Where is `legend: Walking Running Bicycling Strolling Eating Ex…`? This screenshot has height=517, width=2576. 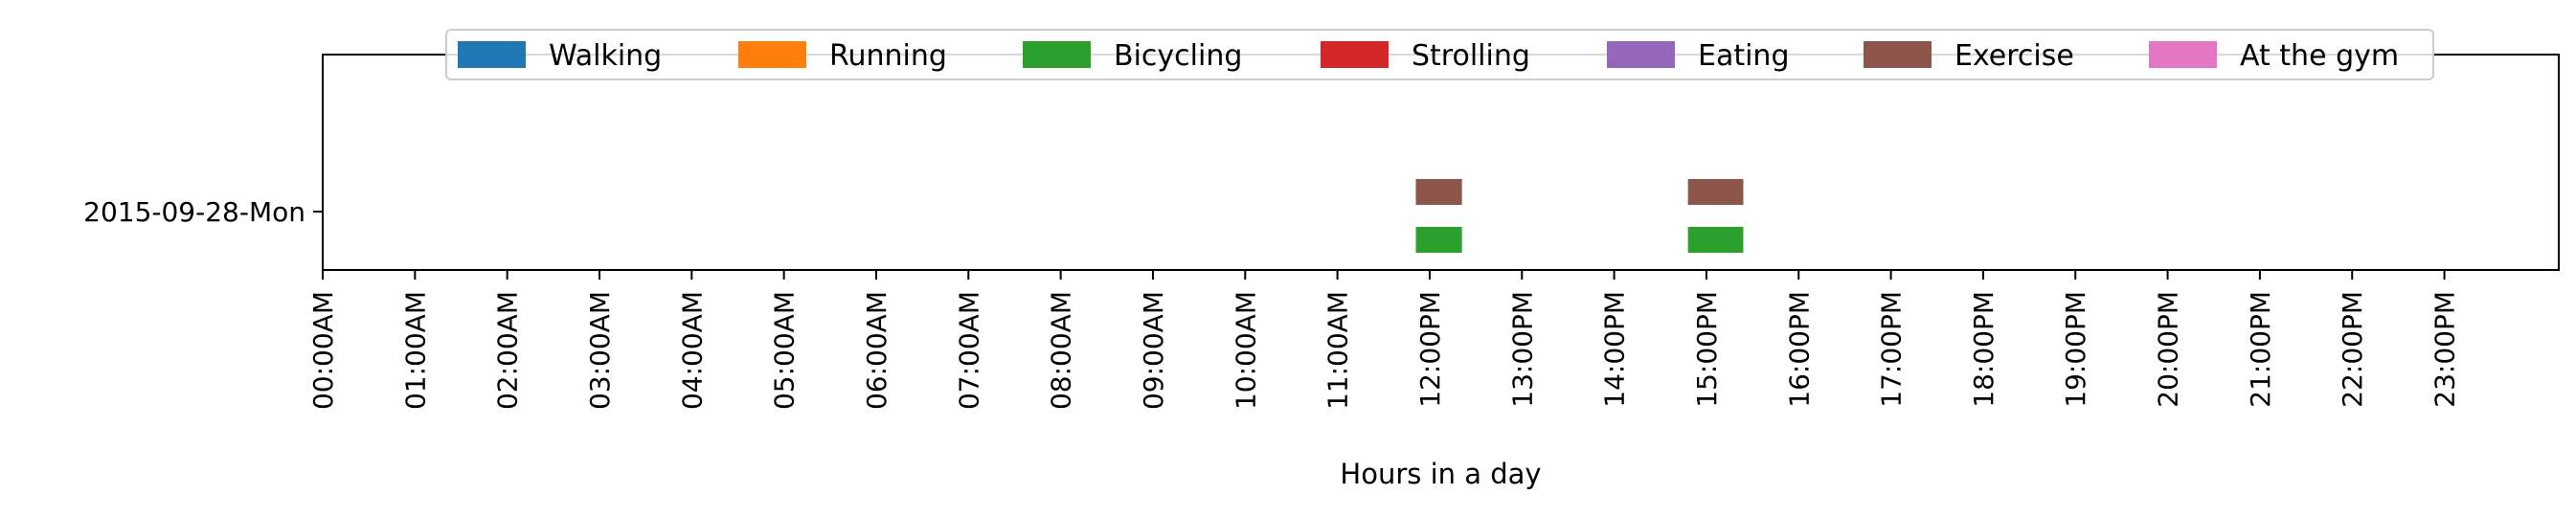 legend: Walking Running Bicycling Strolling Eating Ex… is located at coordinates (1439, 54).